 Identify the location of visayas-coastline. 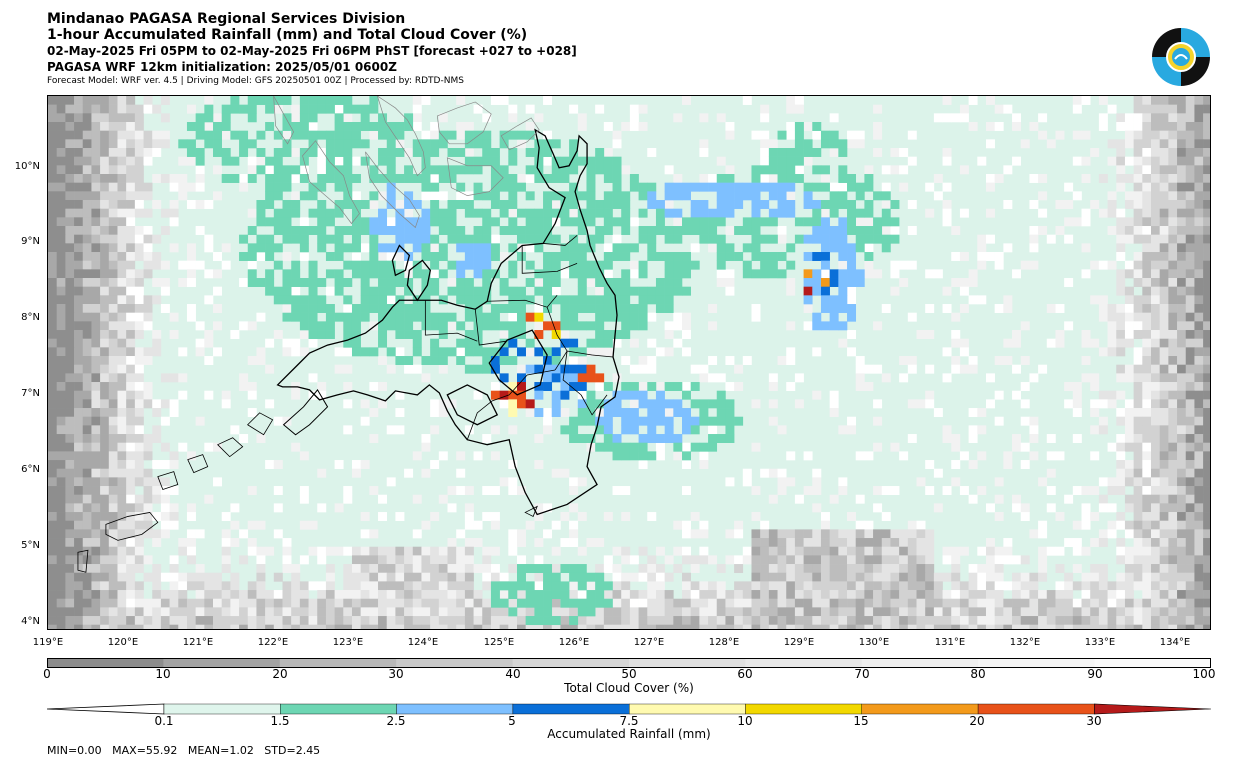
(406, 162).